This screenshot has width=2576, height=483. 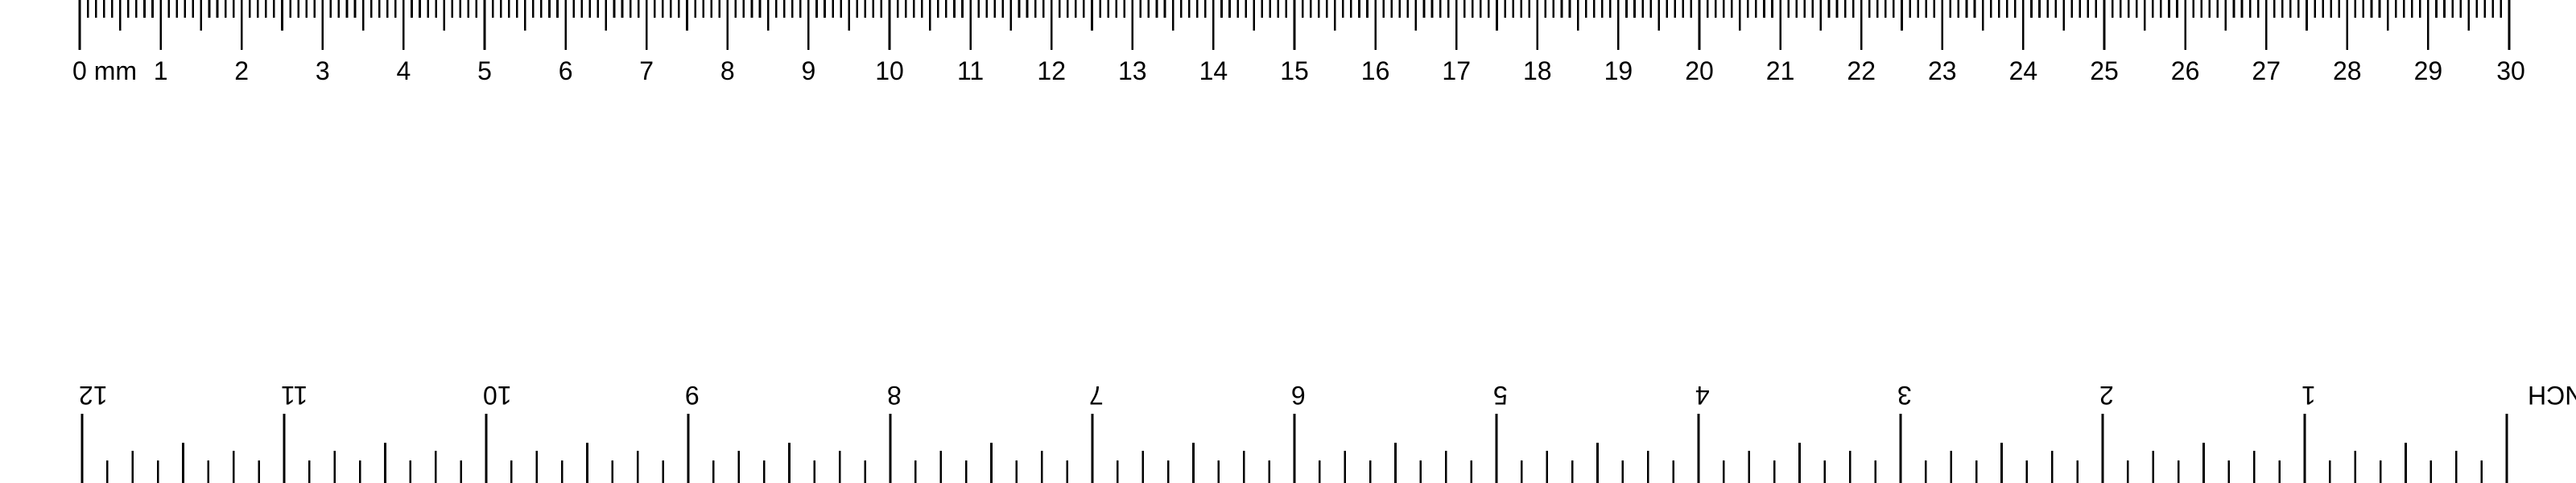 I want to click on metric-unit-label: 0 mm, so click(x=104, y=70).